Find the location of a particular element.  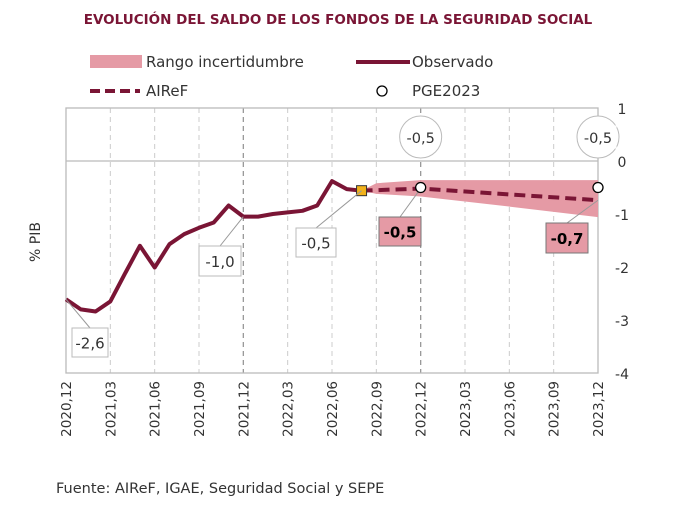

annotation-airef-2023-12-box is located at coordinates (567, 238).